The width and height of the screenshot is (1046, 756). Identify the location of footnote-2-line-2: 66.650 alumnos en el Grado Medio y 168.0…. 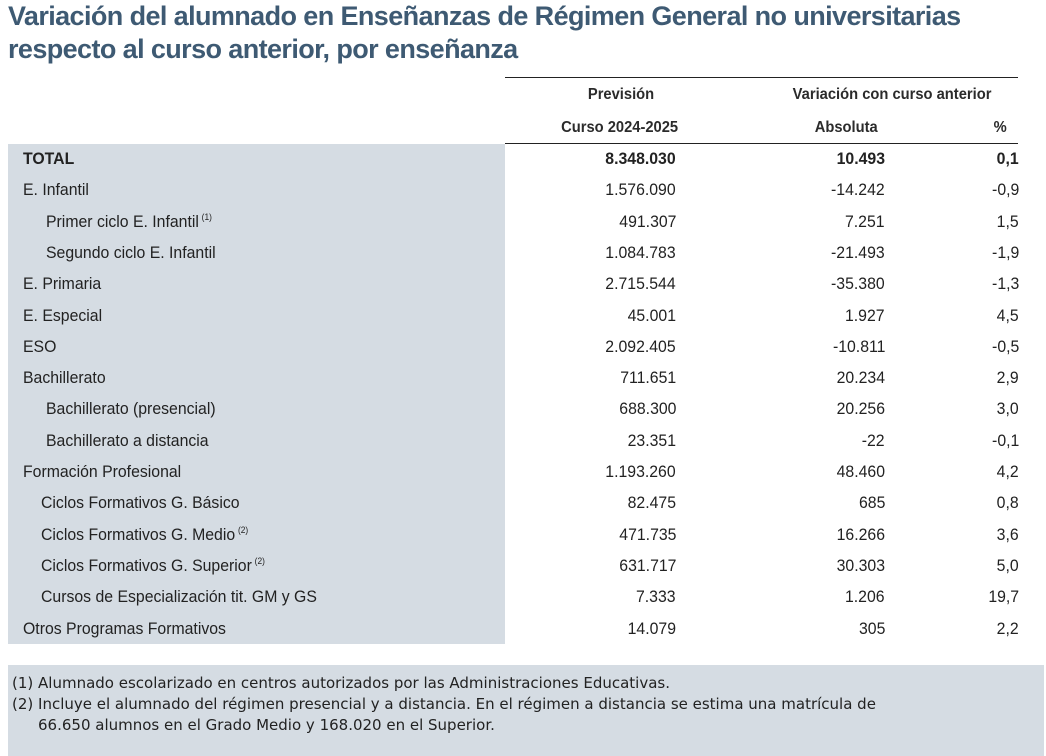
(266, 725).